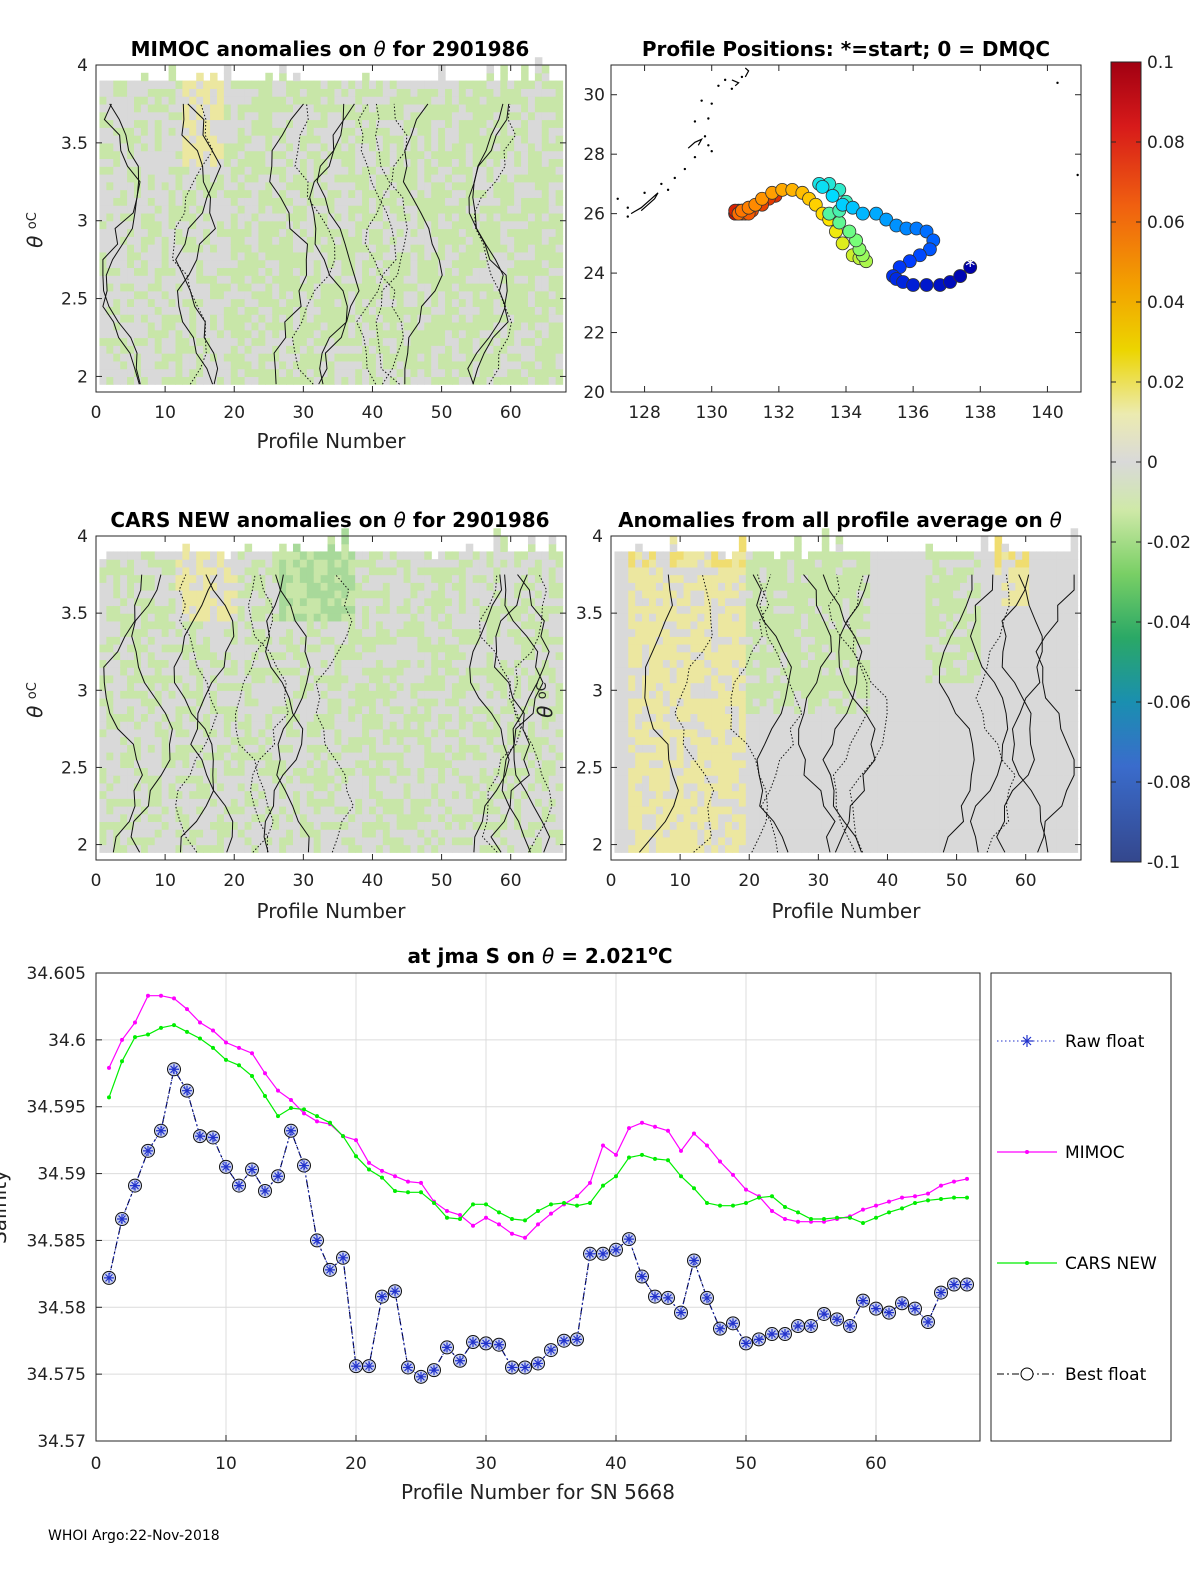 This screenshot has height=1575, width=1200. I want to click on x-tick-label: 10, so click(165, 413).